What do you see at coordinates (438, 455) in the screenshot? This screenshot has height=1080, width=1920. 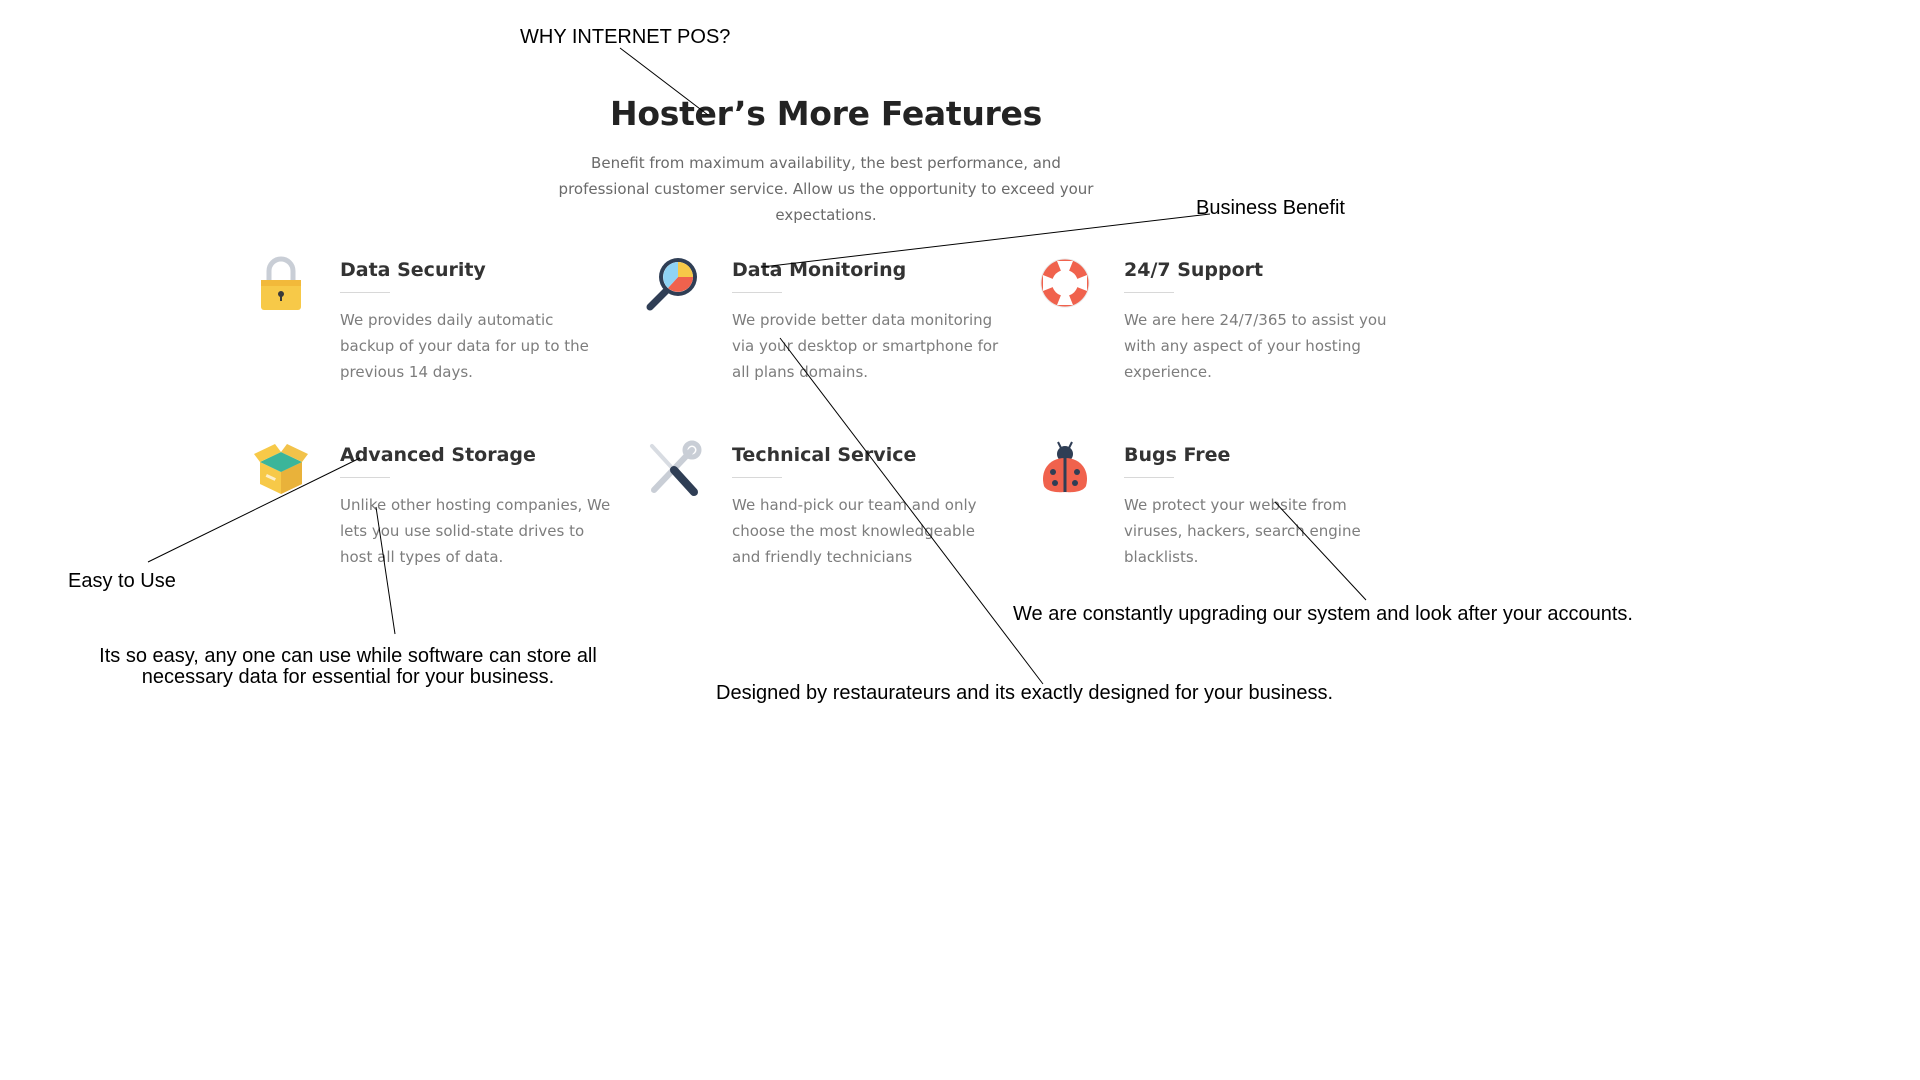 I see `feature-title: Advanced Storage` at bounding box center [438, 455].